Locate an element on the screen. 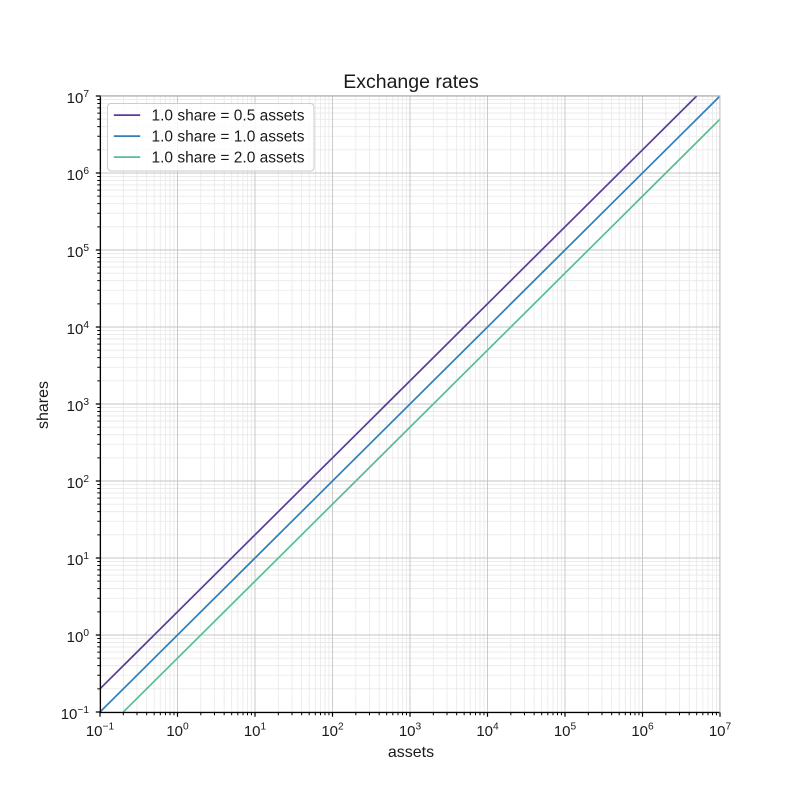 The width and height of the screenshot is (800, 800). svg-text: 1.0 share = 2.0 assets is located at coordinates (228, 158).